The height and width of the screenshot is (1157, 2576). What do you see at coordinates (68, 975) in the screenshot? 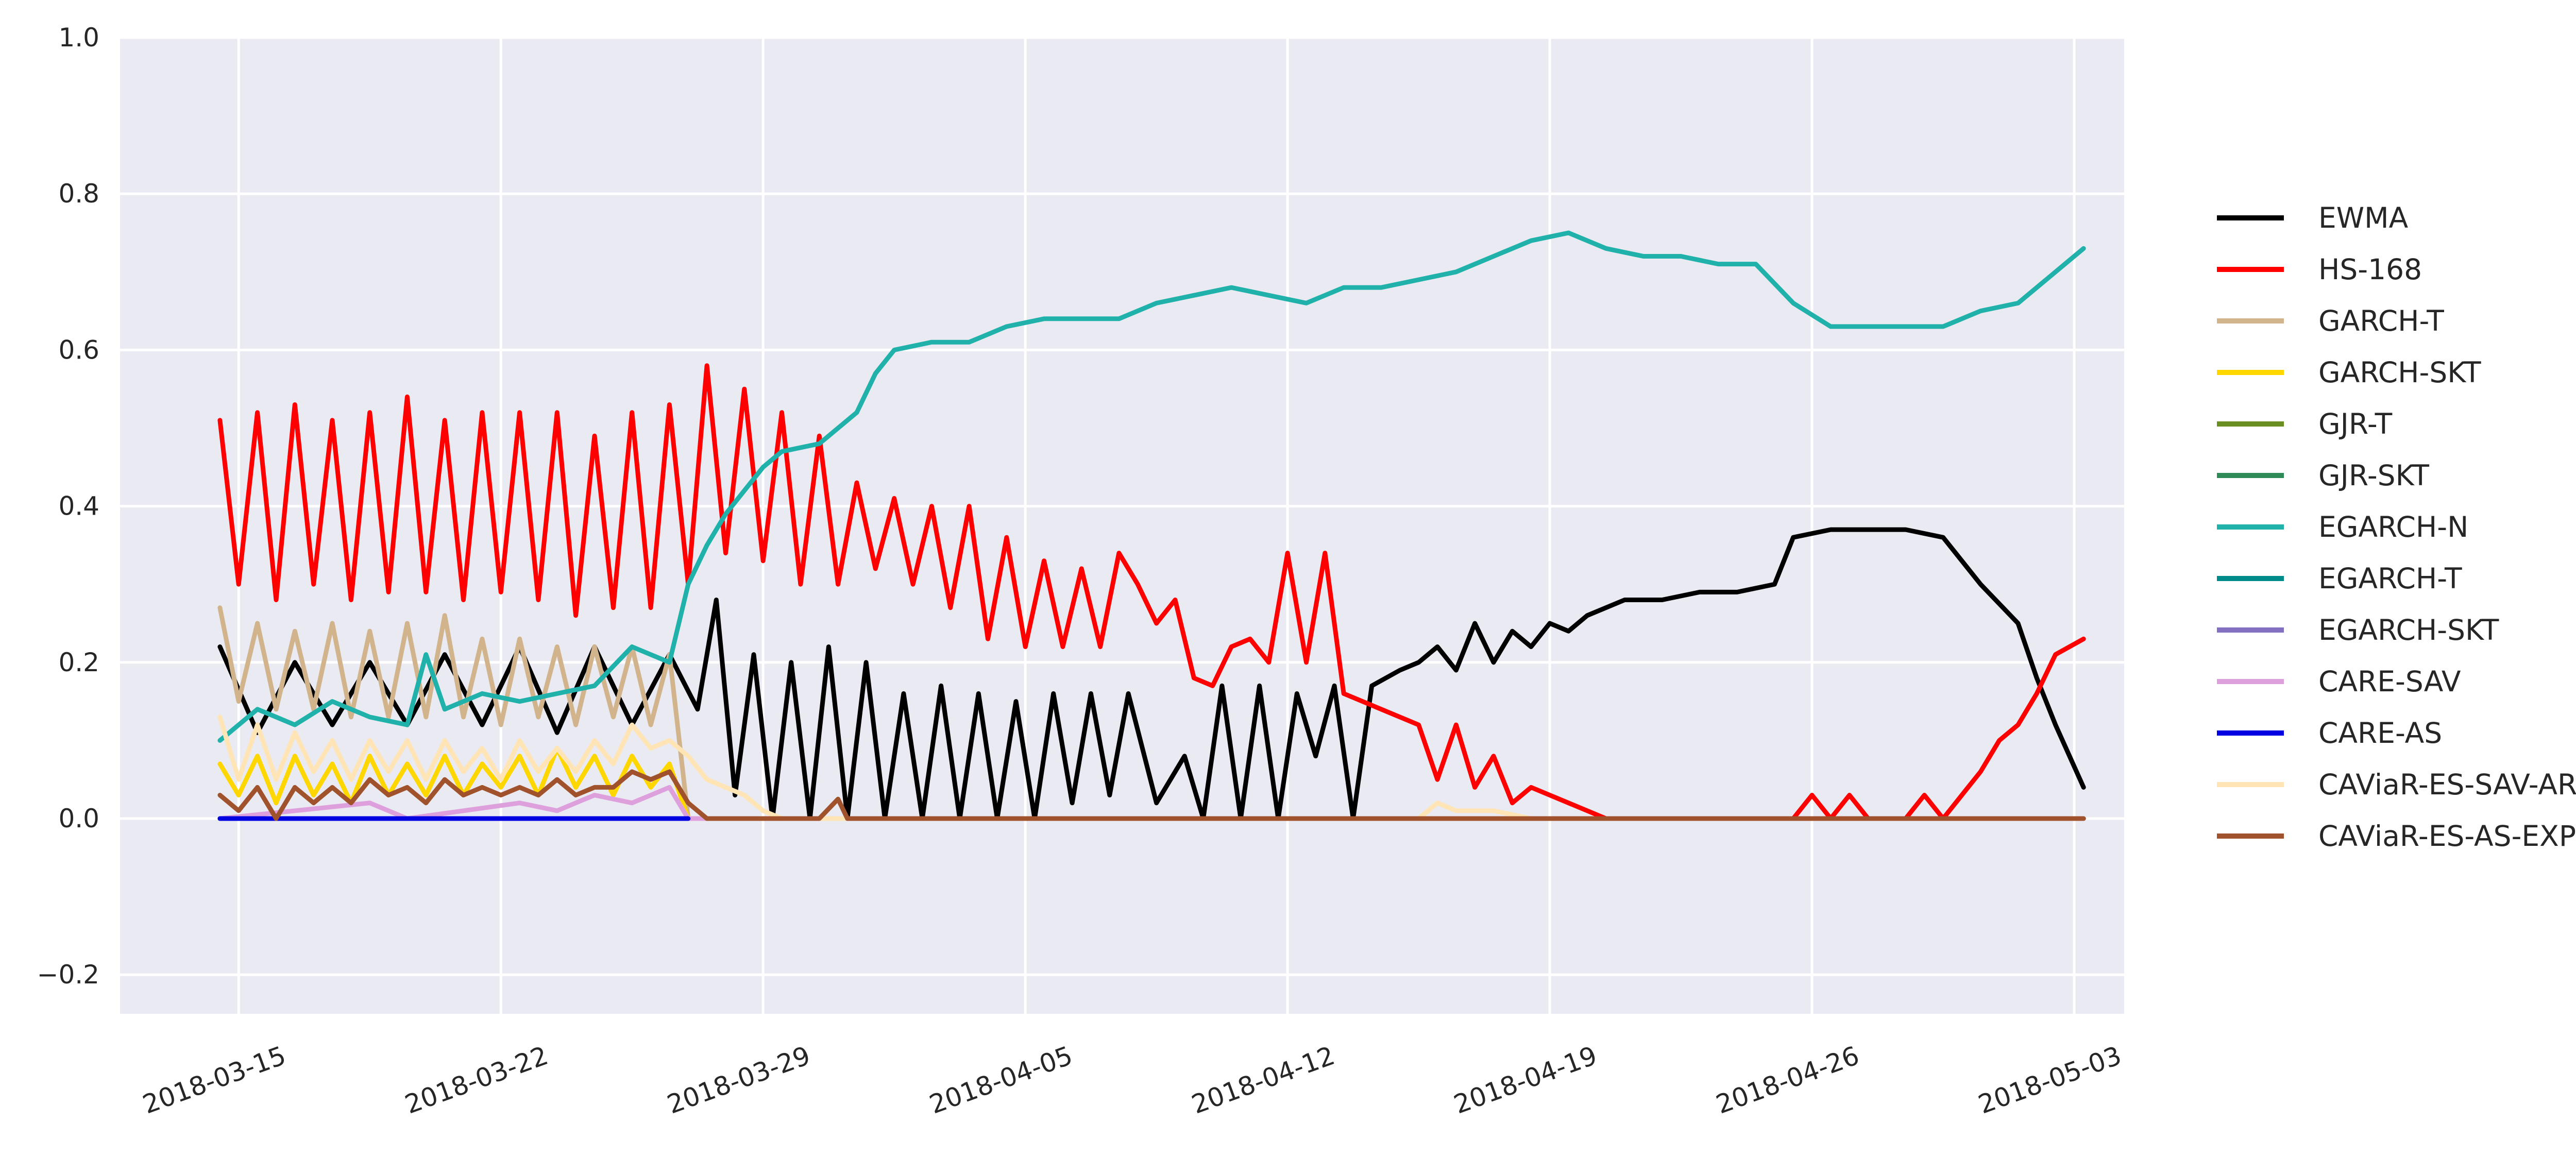
I see `y-tick-label: −0.2` at bounding box center [68, 975].